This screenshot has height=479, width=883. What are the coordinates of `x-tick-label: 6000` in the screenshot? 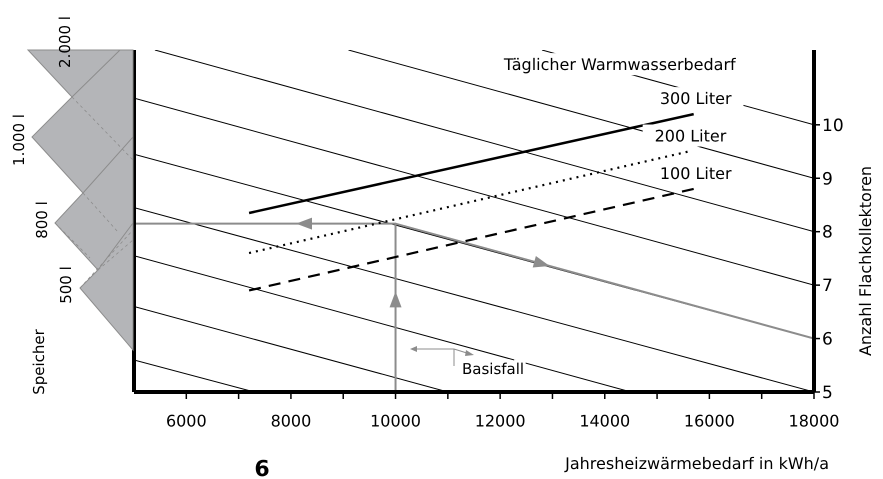 It's located at (186, 420).